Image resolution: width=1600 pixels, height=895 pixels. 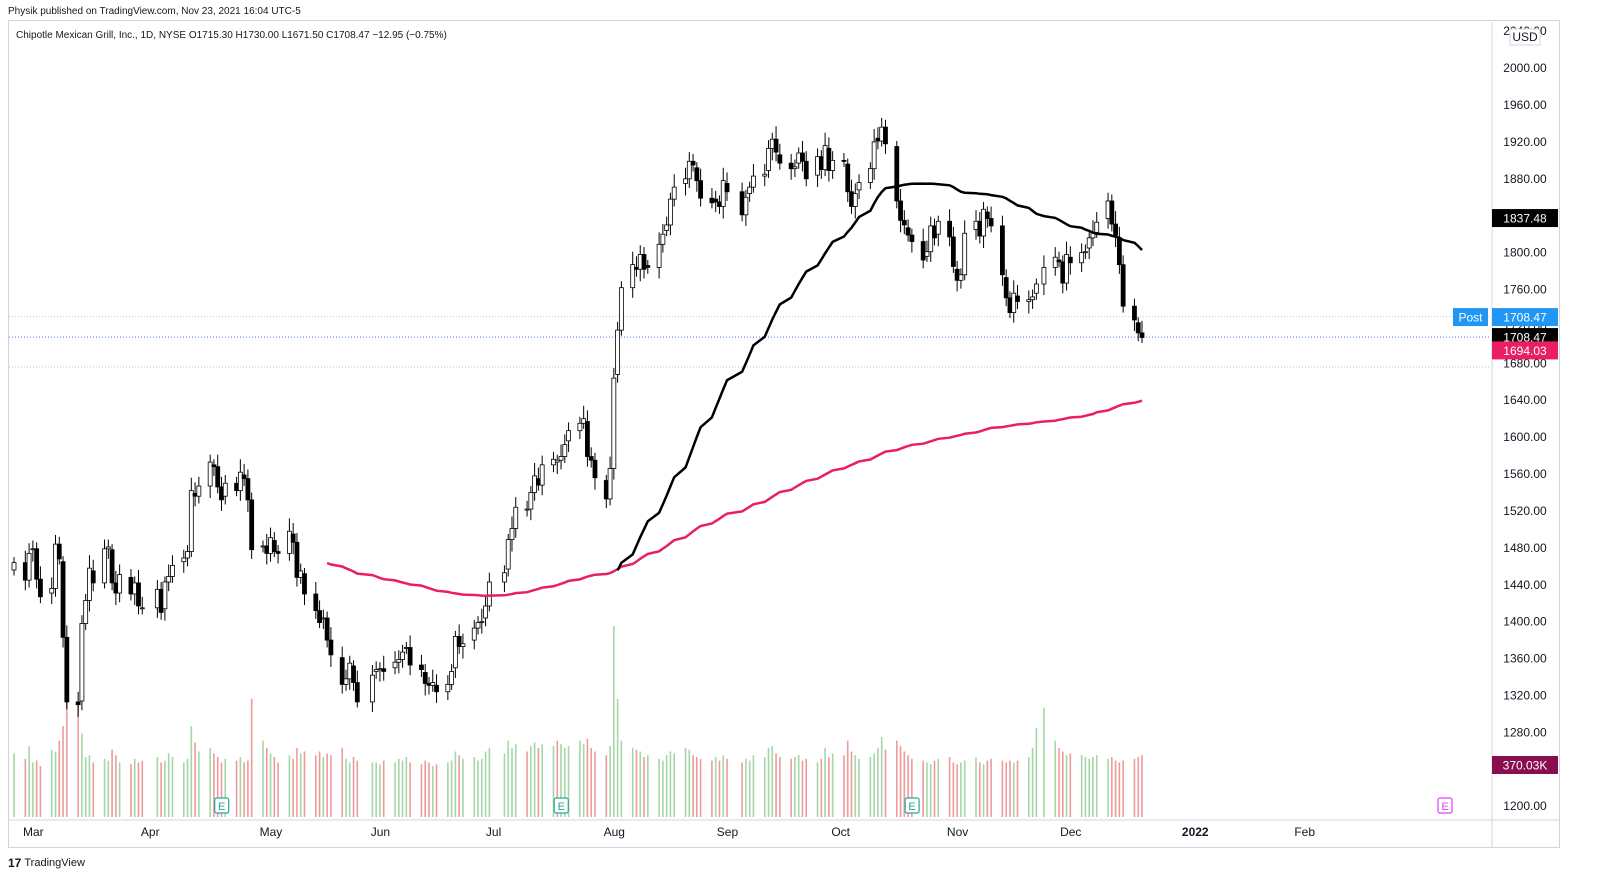 What do you see at coordinates (749, 342) in the screenshot?
I see `grid-lines` at bounding box center [749, 342].